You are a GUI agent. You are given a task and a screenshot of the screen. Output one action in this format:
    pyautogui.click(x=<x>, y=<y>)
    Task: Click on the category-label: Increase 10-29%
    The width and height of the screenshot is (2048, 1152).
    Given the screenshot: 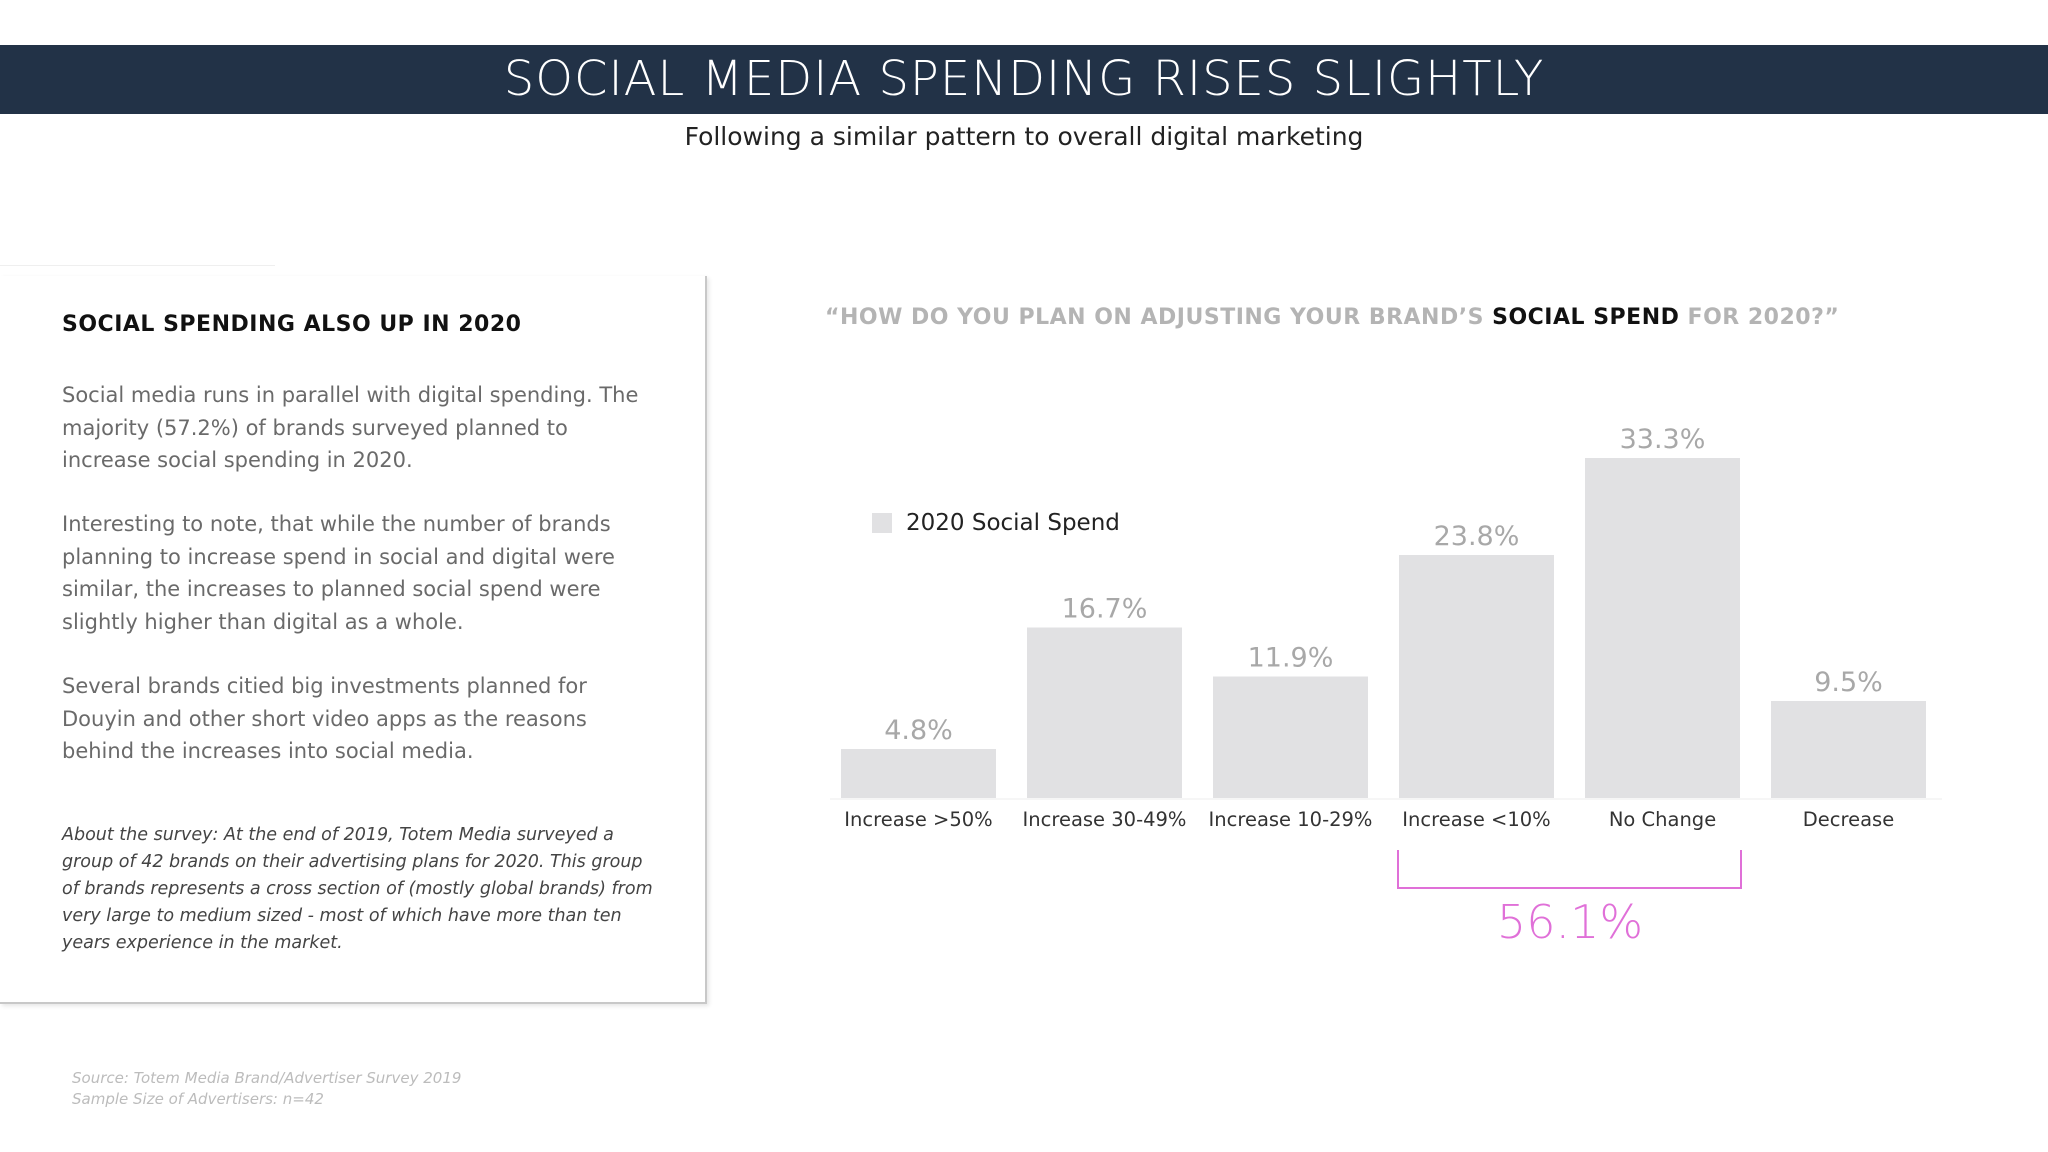 What is the action you would take?
    pyautogui.click(x=1291, y=819)
    